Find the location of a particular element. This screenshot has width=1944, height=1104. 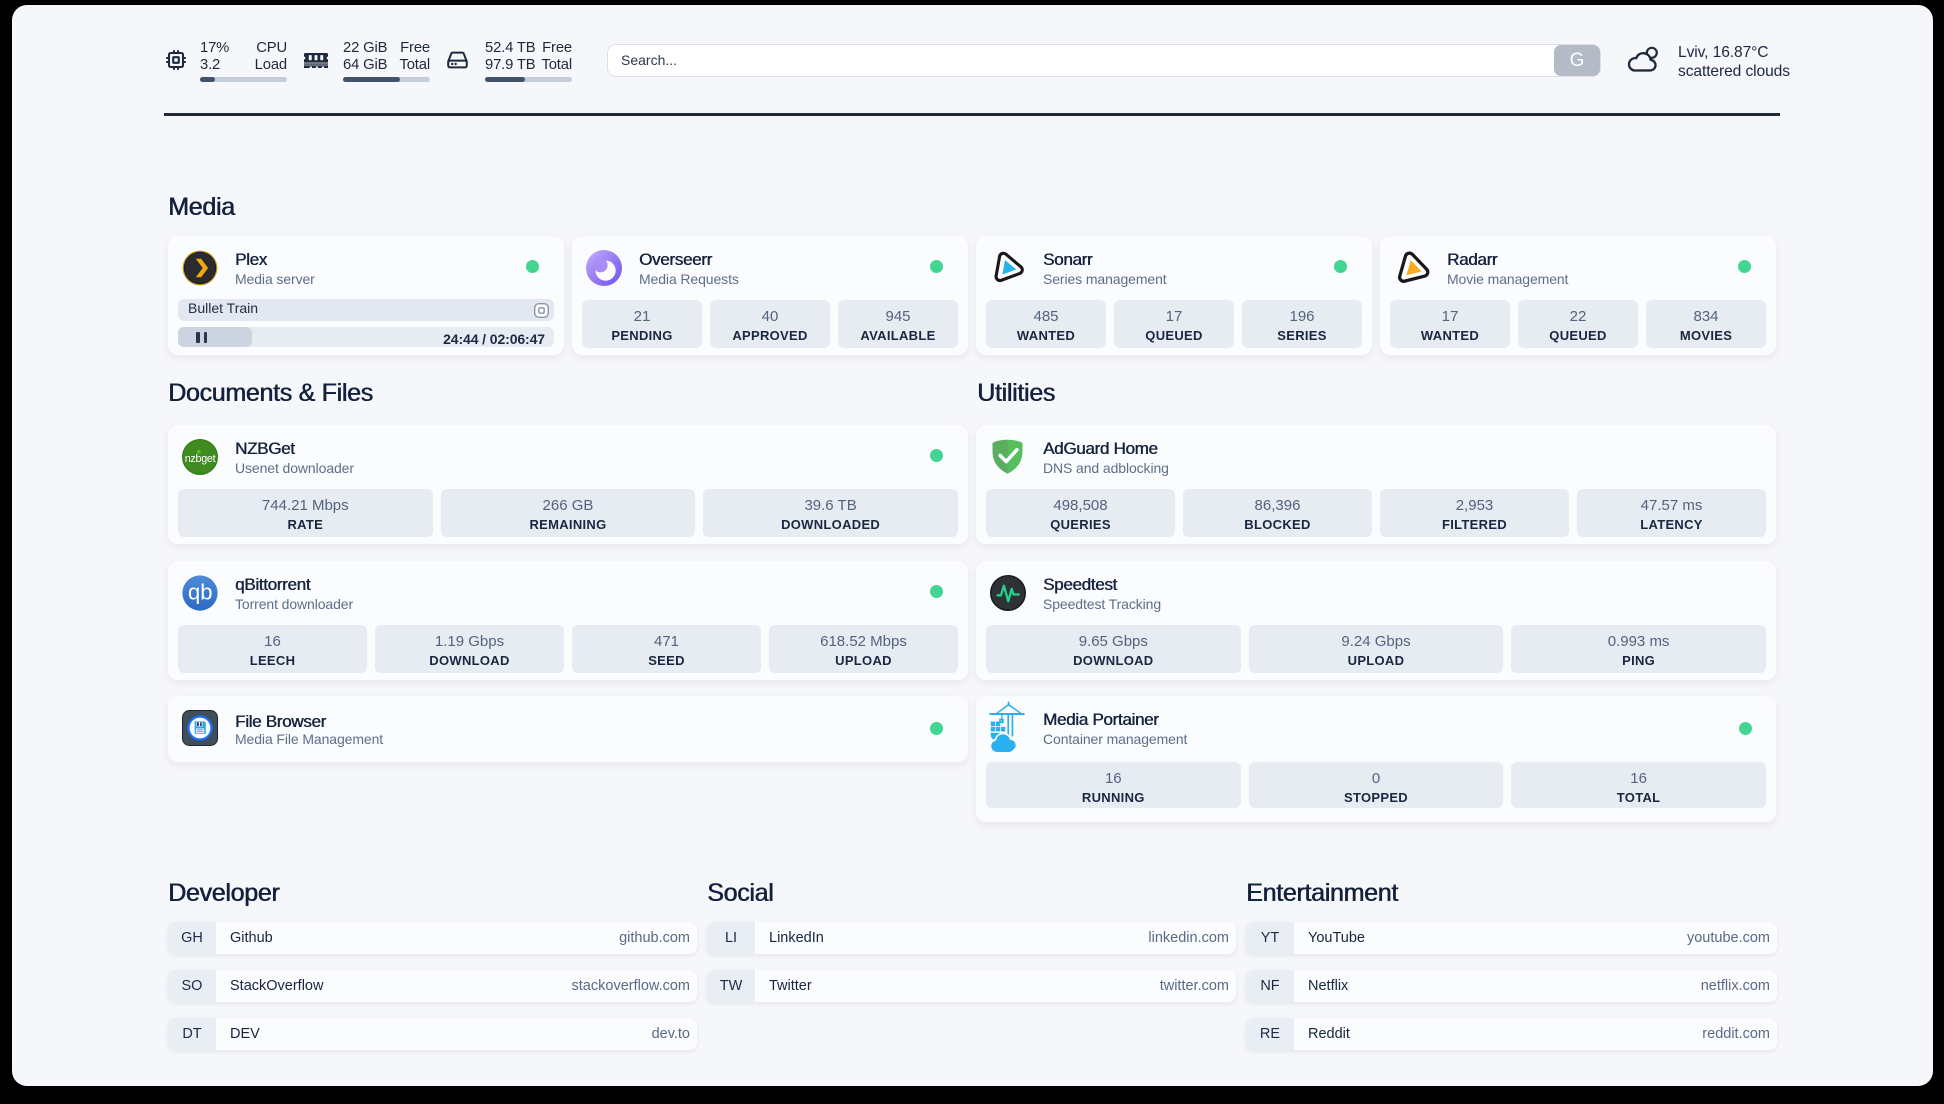

svg-text: qb is located at coordinates (200, 592).